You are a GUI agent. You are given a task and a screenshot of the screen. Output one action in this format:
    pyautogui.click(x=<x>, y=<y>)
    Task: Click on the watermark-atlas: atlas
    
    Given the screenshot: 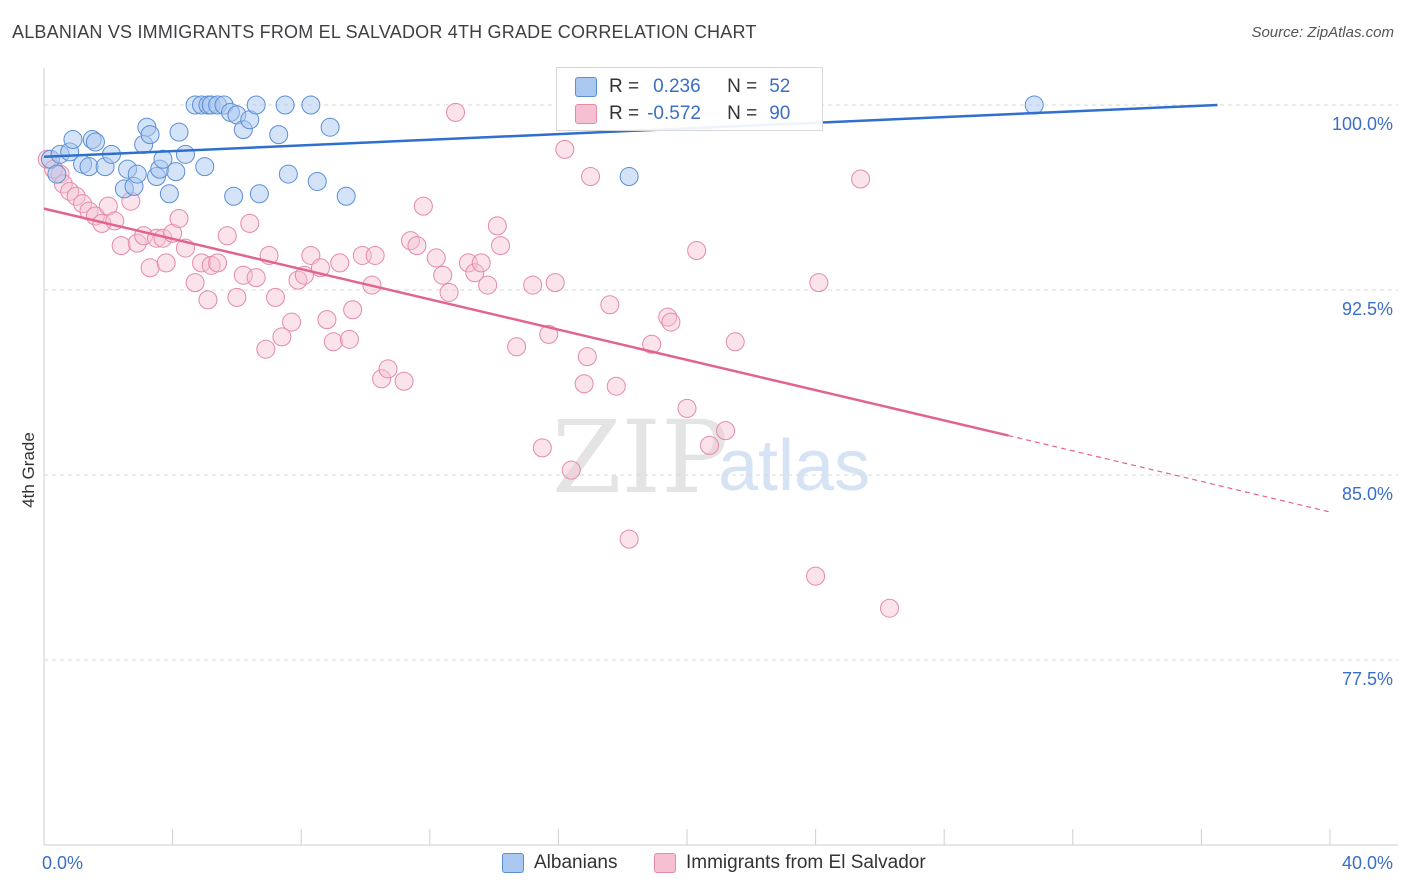 What is the action you would take?
    pyautogui.click(x=794, y=466)
    